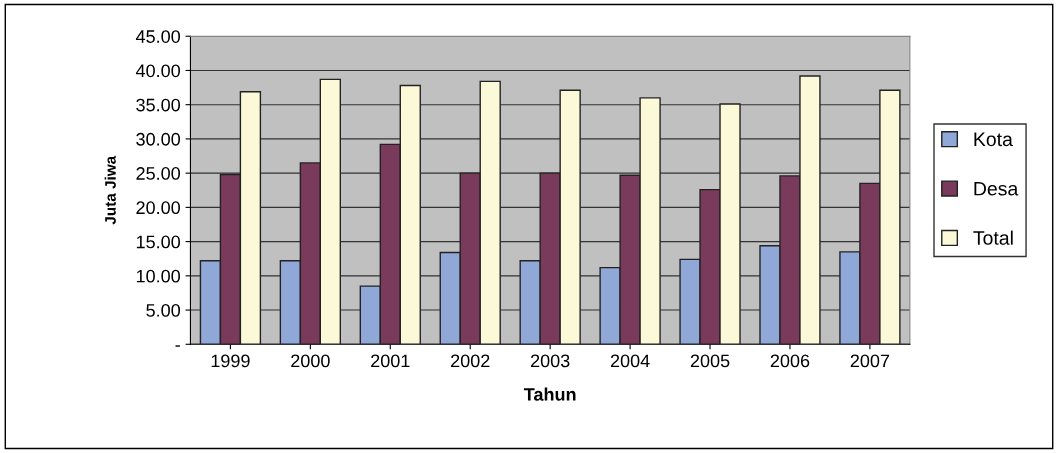  Describe the element at coordinates (310, 361) in the screenshot. I see `x-tick-label: 2000` at that location.